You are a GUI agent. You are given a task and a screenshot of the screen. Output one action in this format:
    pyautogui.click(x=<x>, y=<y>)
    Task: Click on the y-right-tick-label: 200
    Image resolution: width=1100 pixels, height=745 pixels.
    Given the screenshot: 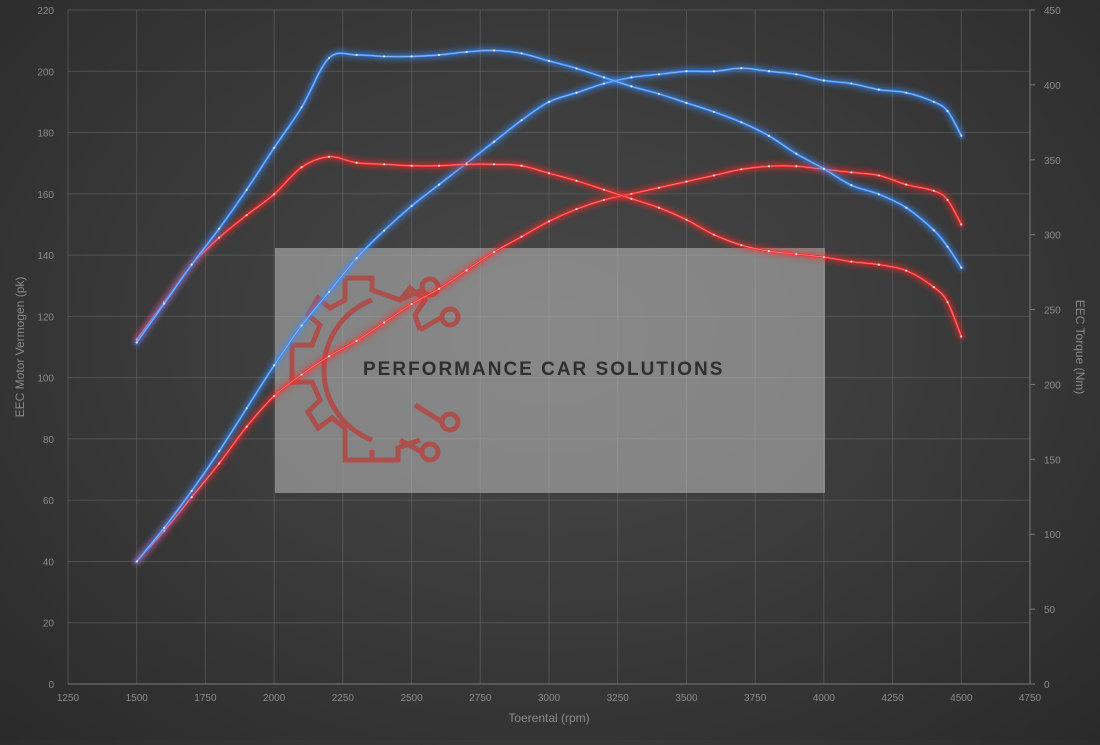 What is the action you would take?
    pyautogui.click(x=1052, y=385)
    